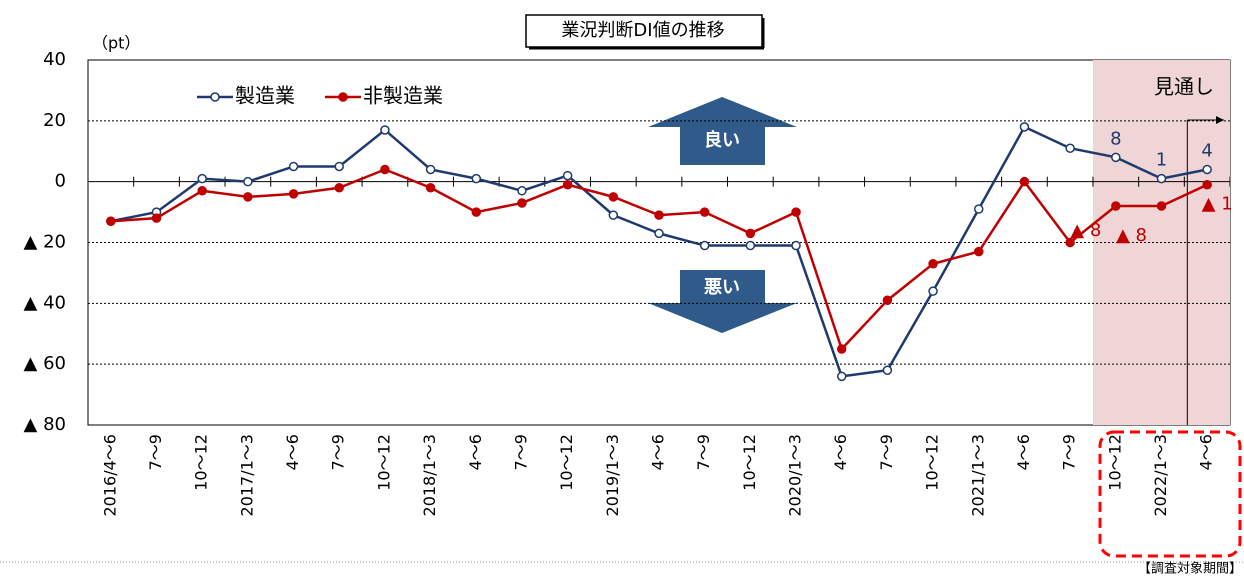 The height and width of the screenshot is (577, 1244). I want to click on data-label: 1, so click(1161, 160).